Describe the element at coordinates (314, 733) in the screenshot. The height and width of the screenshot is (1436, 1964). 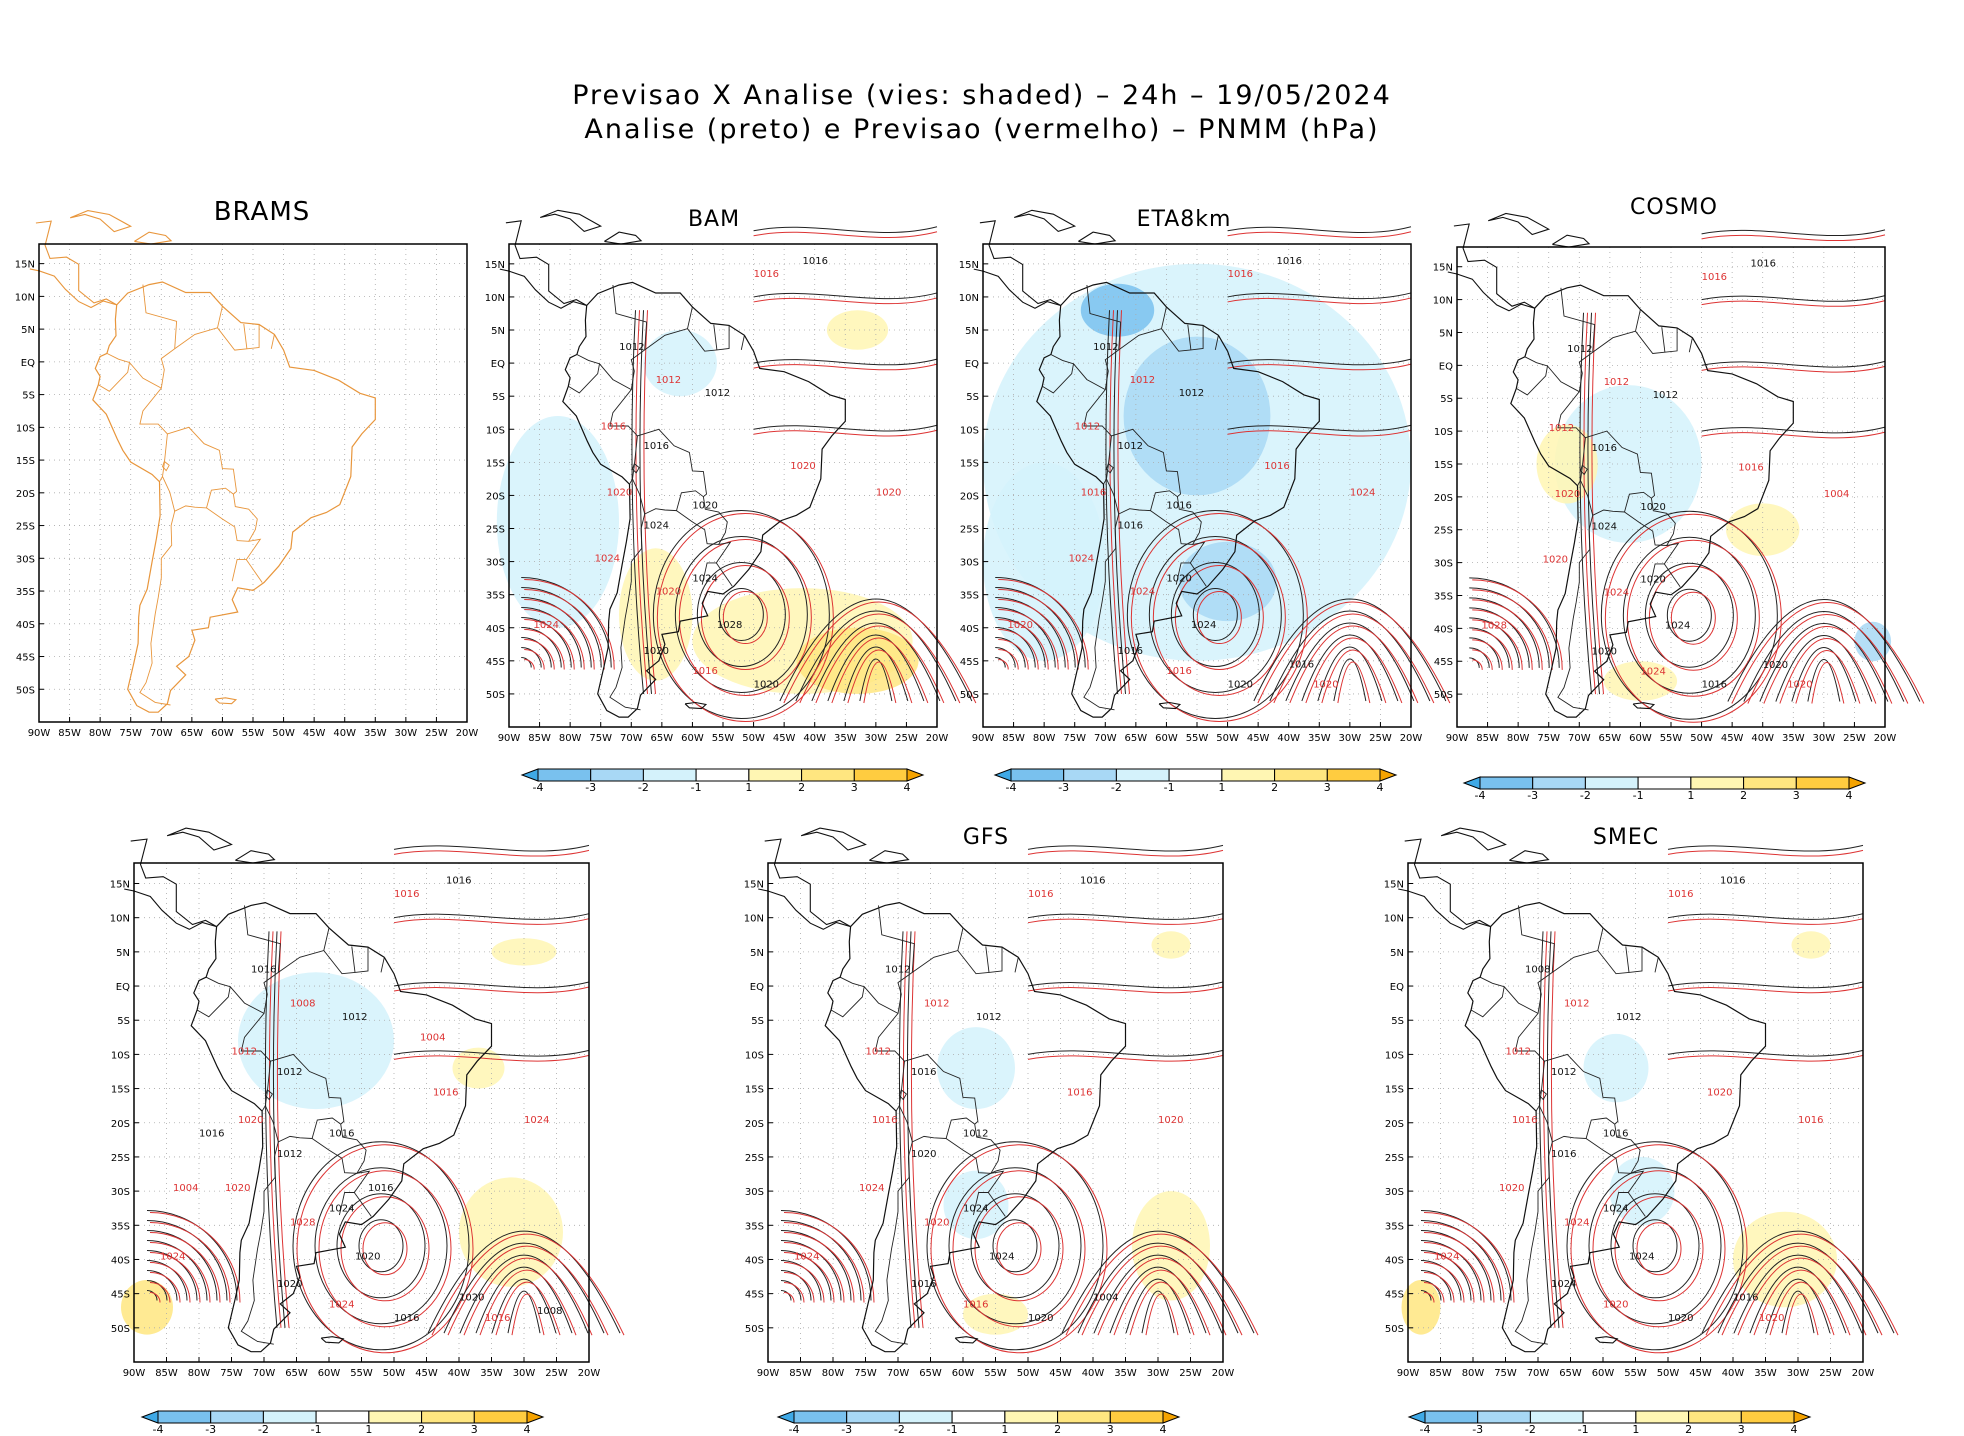
I see `lon-label: 45W` at that location.